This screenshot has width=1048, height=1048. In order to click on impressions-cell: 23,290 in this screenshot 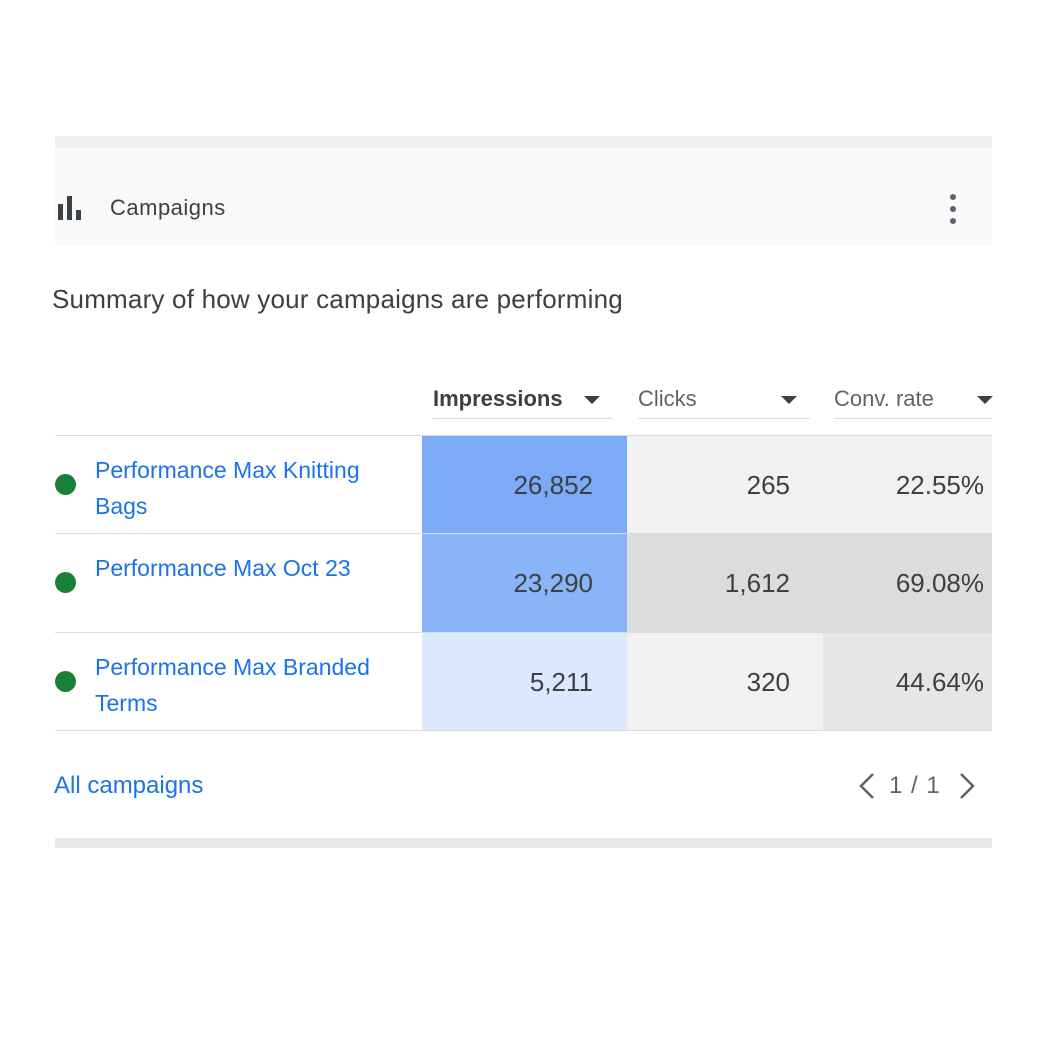, I will do `click(524, 583)`.